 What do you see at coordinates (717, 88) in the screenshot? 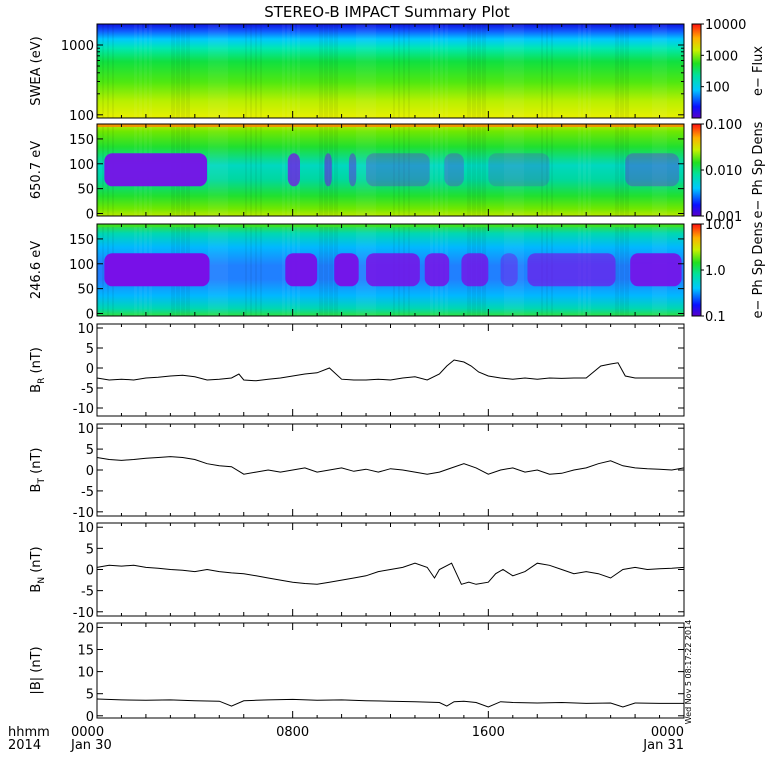
I see `colorbar-tick-label: 100` at bounding box center [717, 88].